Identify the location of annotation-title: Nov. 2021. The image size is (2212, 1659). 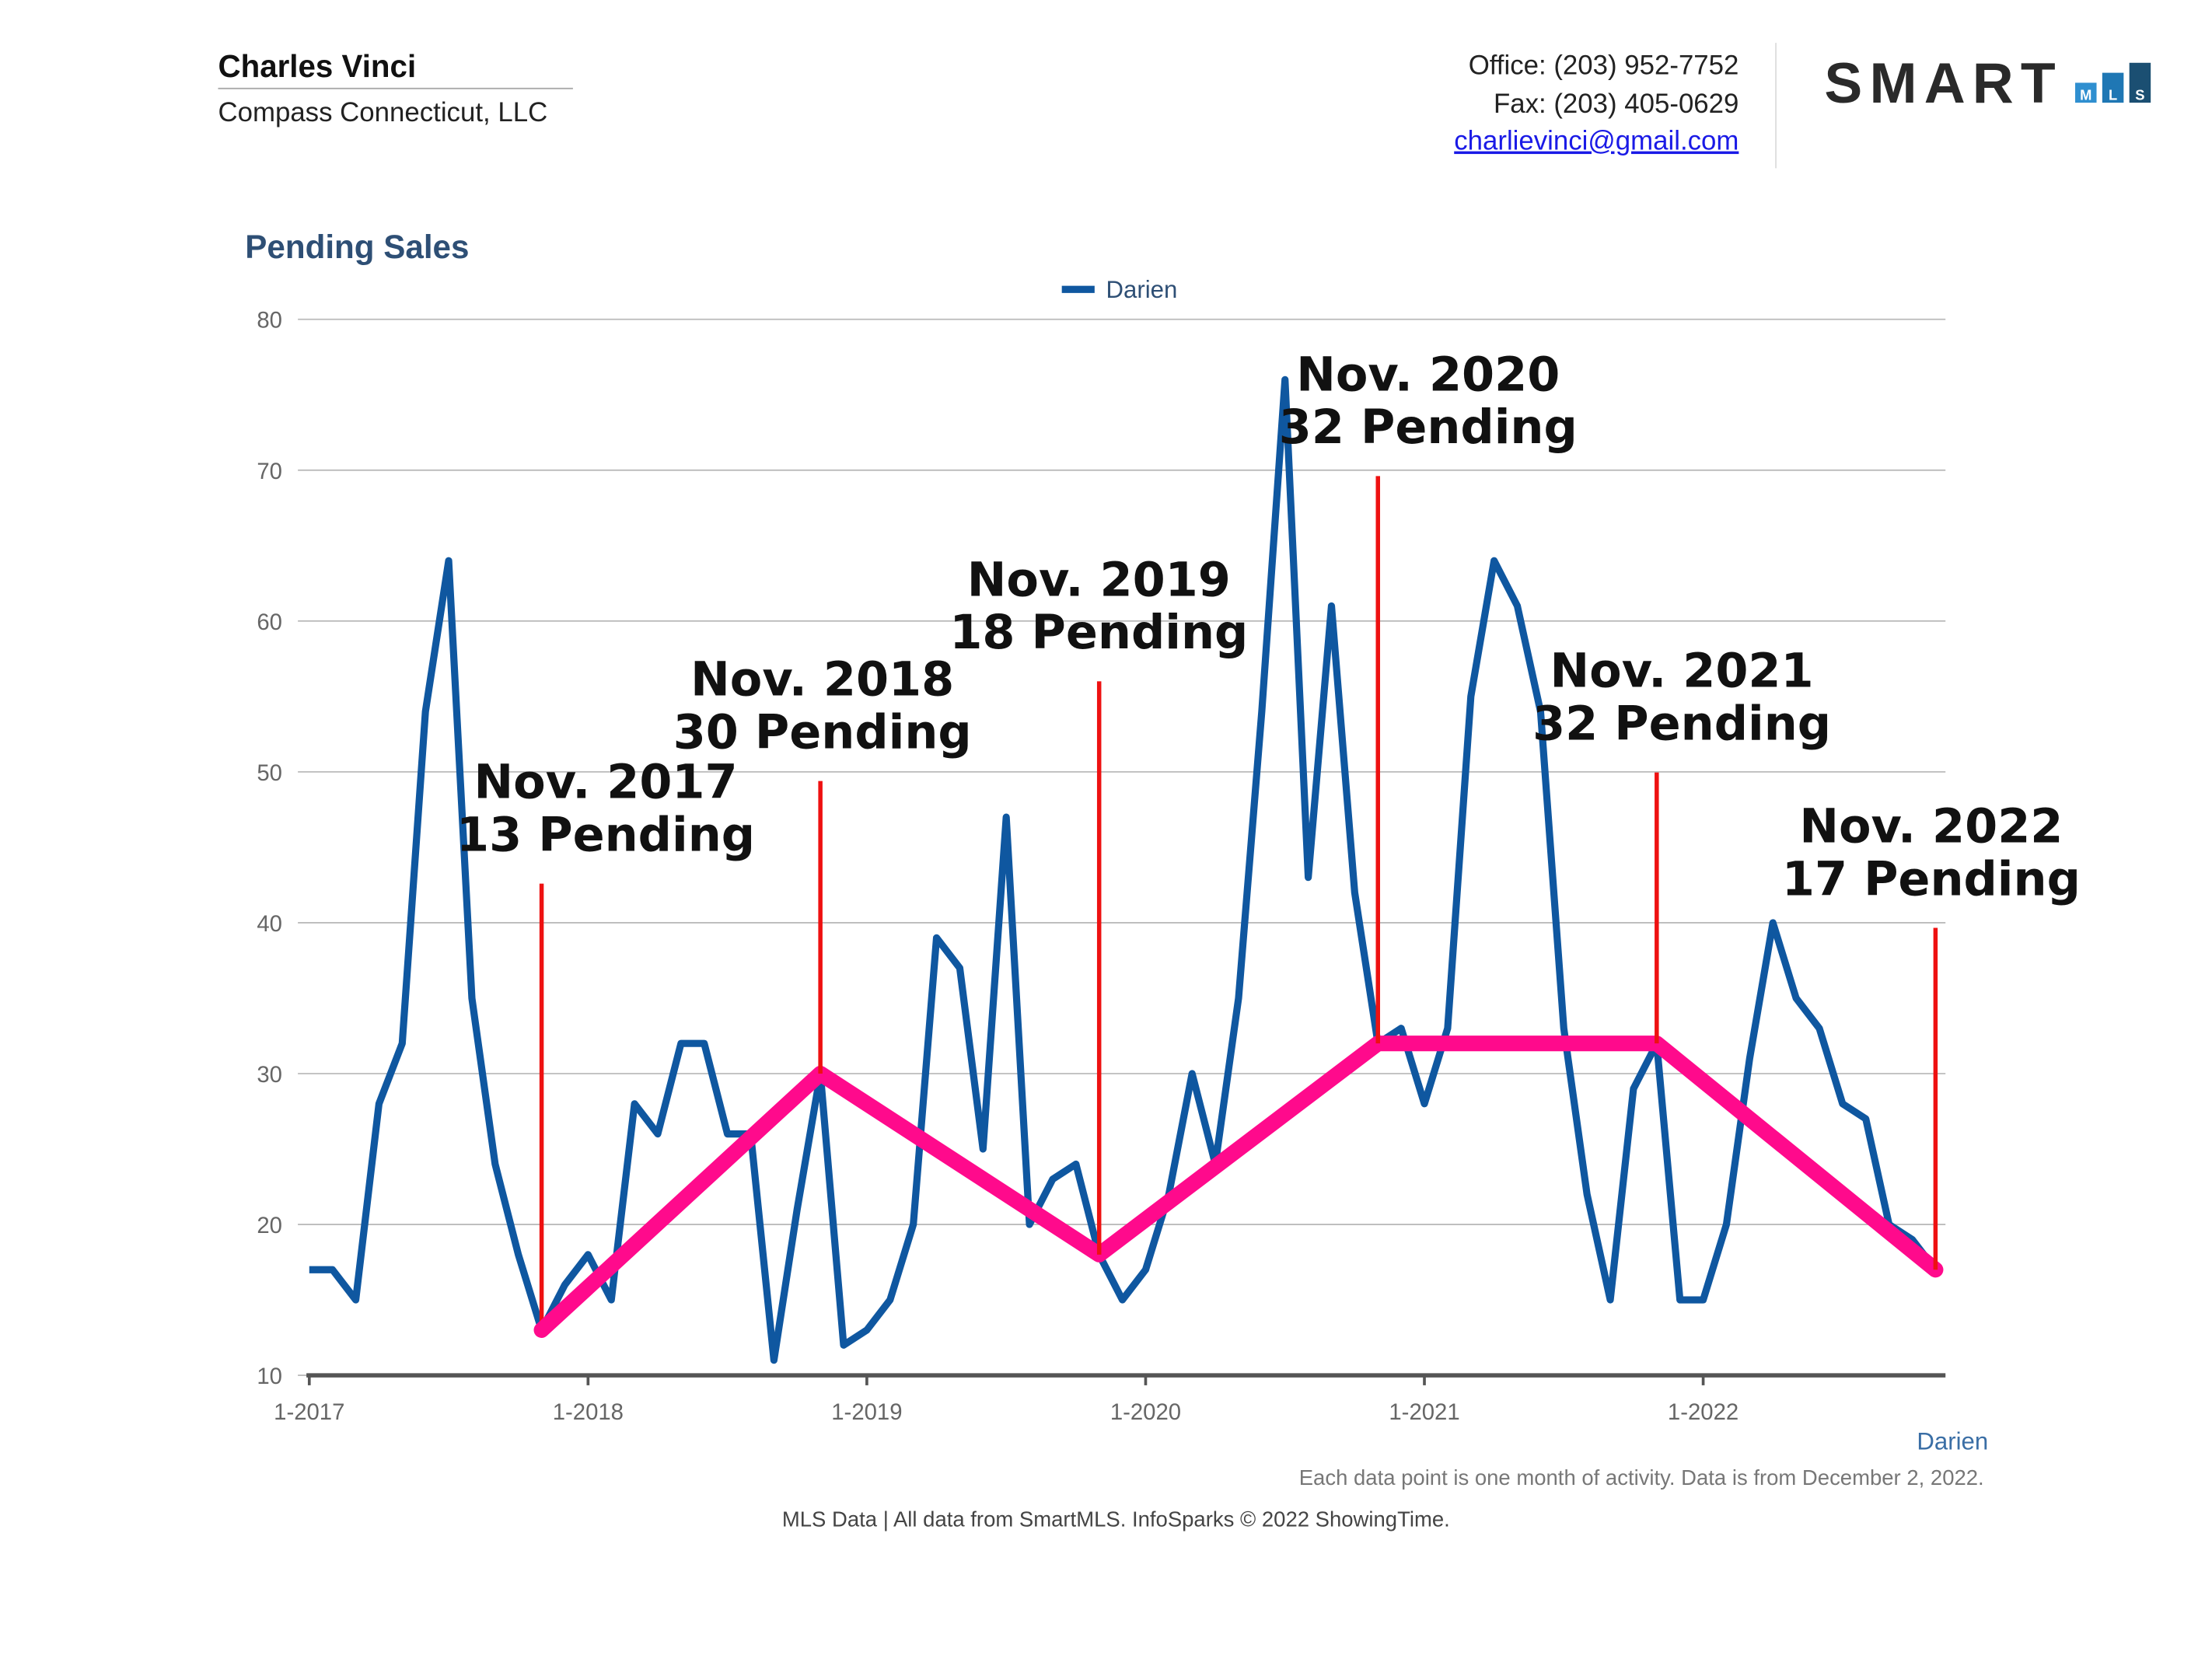
(1682, 671).